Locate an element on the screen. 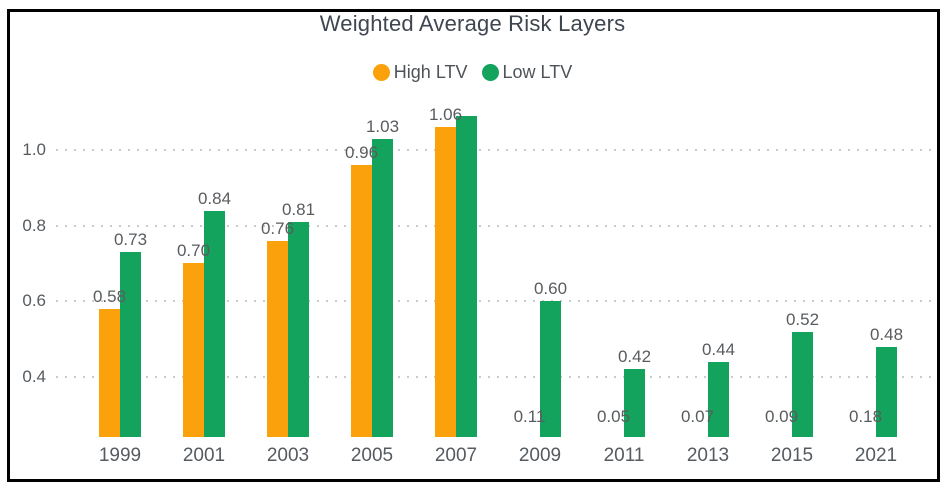 The image size is (945, 496). gridline-0.8 is located at coordinates (495, 226).